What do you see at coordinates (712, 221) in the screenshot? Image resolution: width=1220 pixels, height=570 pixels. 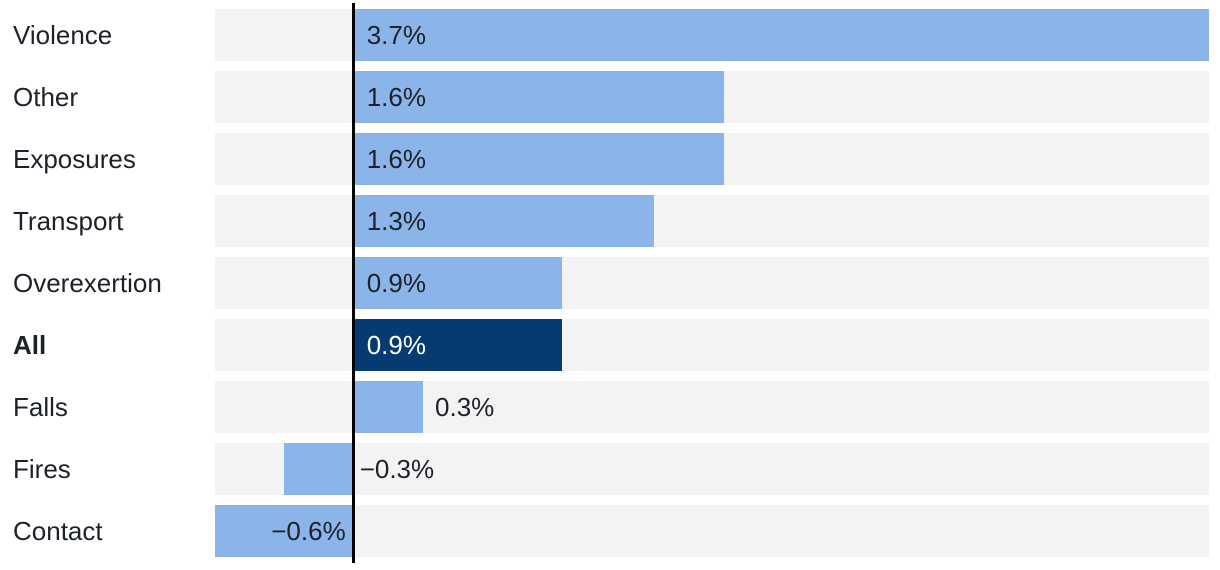 I see `bar-track: 1.3%` at bounding box center [712, 221].